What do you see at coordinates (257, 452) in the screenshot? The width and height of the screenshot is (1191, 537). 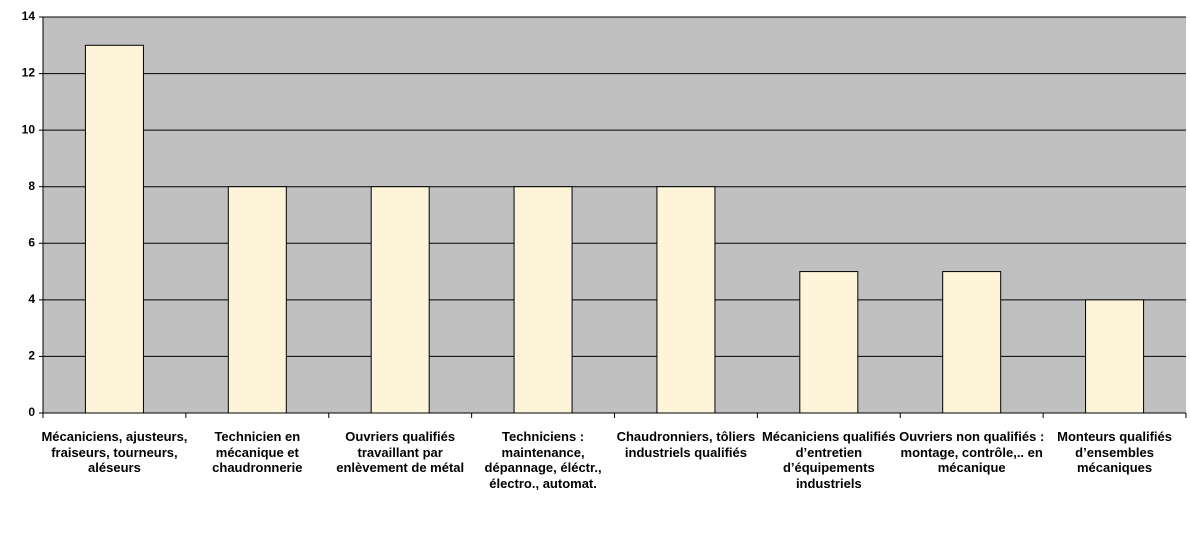 I see `x-tick-label: Technicien en mécanique et chaudronnerie` at bounding box center [257, 452].